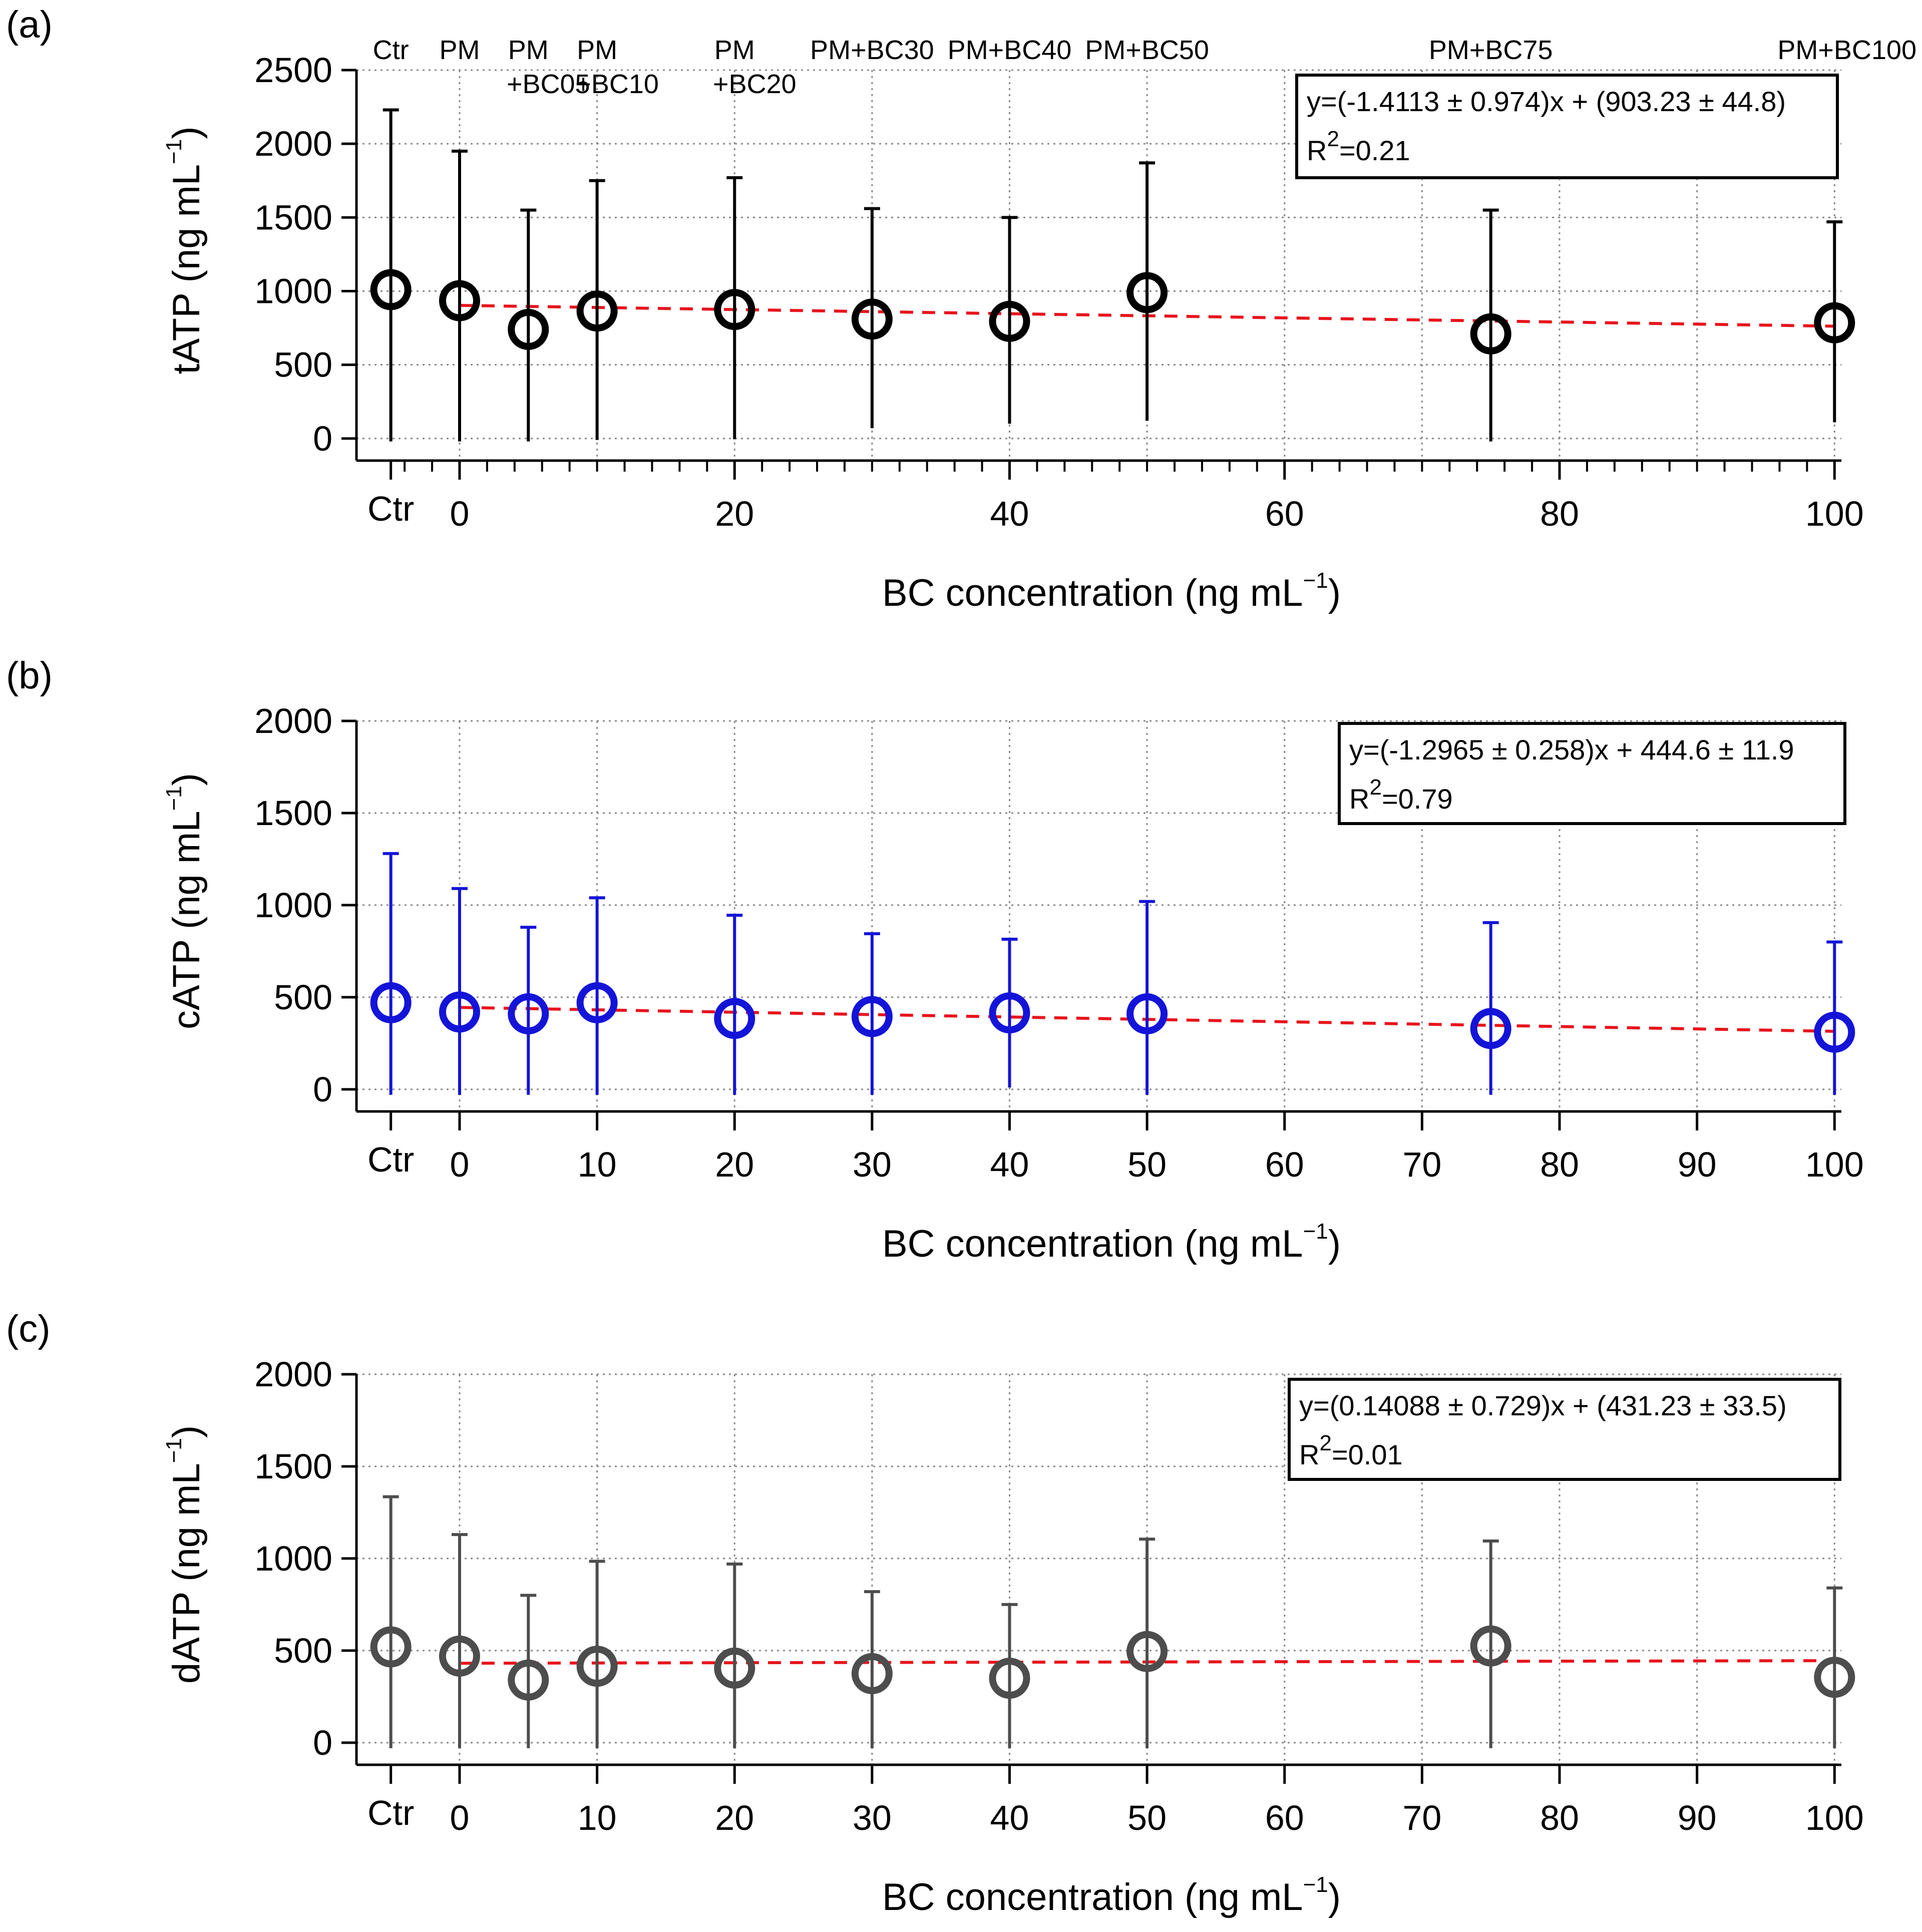 This screenshot has width=1922, height=1932. Describe the element at coordinates (1571, 749) in the screenshot. I see `fit-equation: y=(-1.2965 ± 0.258)x + 444.6 ± 11.9` at that location.